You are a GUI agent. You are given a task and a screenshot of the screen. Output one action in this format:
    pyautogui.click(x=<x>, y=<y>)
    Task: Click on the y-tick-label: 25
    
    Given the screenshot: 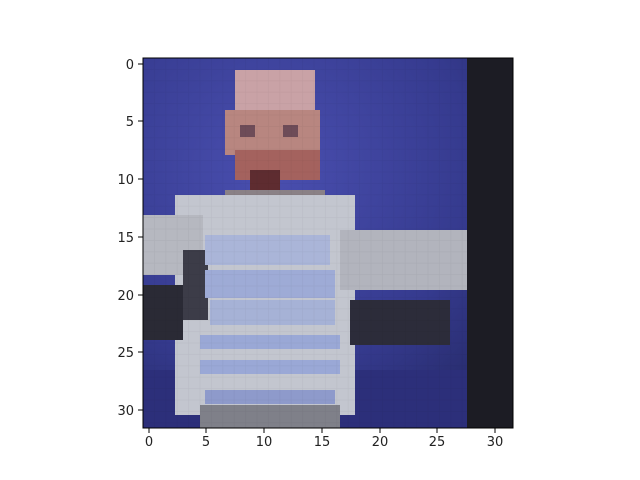 What is the action you would take?
    pyautogui.click(x=125, y=353)
    